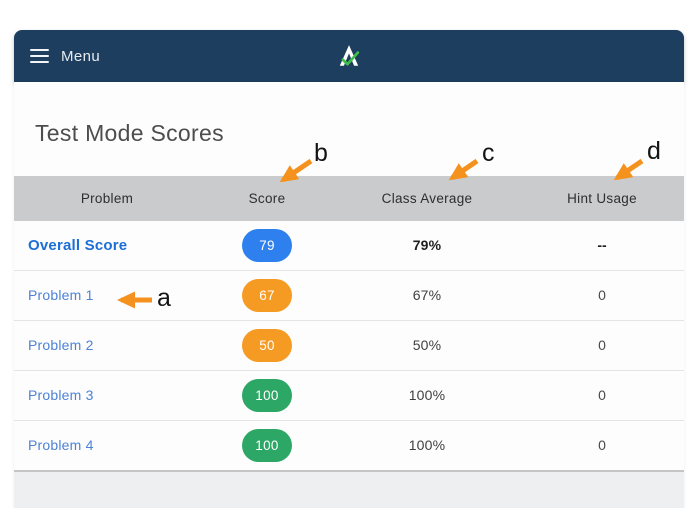 The width and height of the screenshot is (698, 508). Describe the element at coordinates (61, 444) in the screenshot. I see `problem-link: Problem 4` at that location.